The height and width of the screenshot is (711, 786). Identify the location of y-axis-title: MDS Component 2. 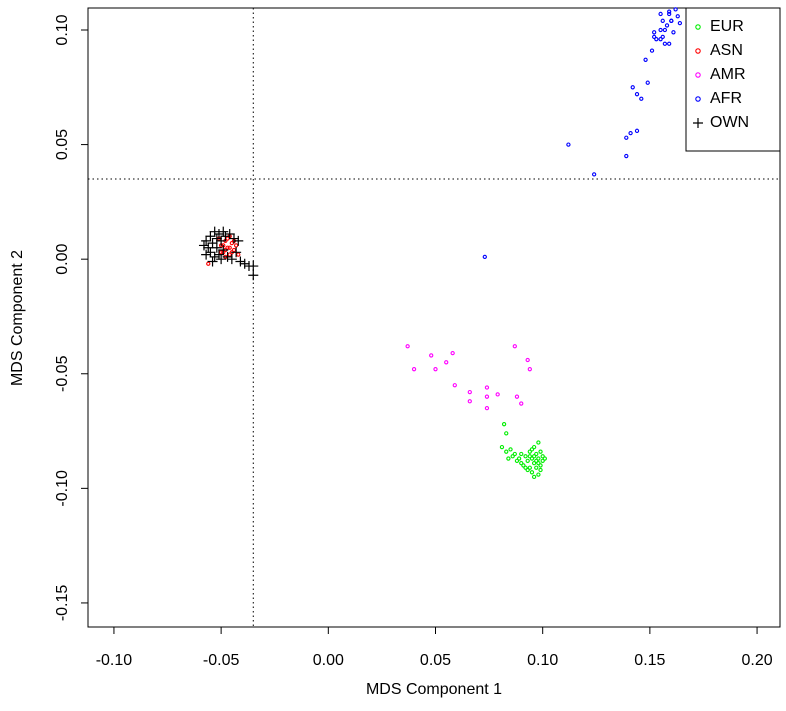
(17, 318).